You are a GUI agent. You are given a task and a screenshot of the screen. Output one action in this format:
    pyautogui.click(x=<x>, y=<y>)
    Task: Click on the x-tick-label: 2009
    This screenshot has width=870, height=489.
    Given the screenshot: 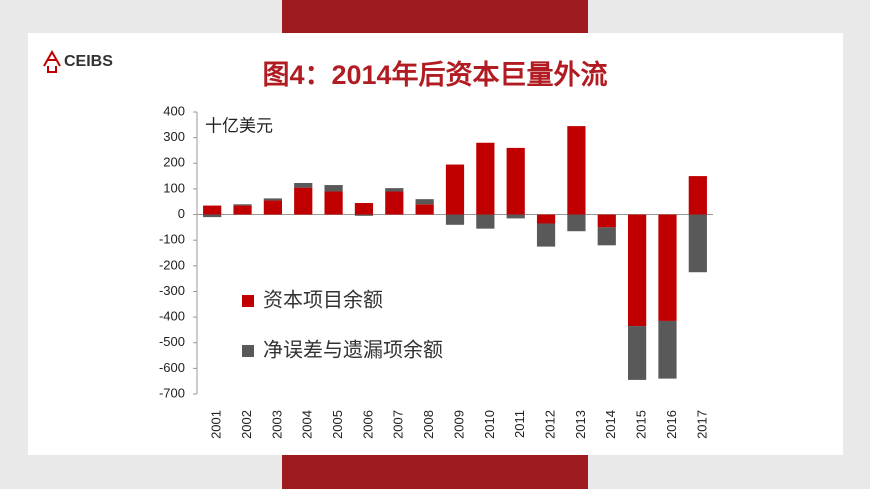 What is the action you would take?
    pyautogui.click(x=458, y=424)
    